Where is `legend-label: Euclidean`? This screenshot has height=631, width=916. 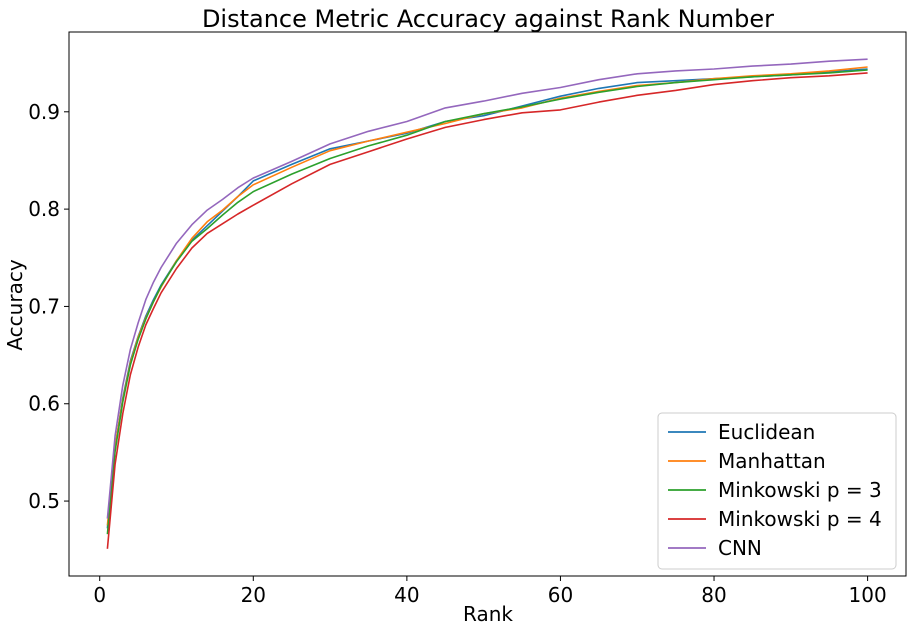 legend-label: Euclidean is located at coordinates (766, 432).